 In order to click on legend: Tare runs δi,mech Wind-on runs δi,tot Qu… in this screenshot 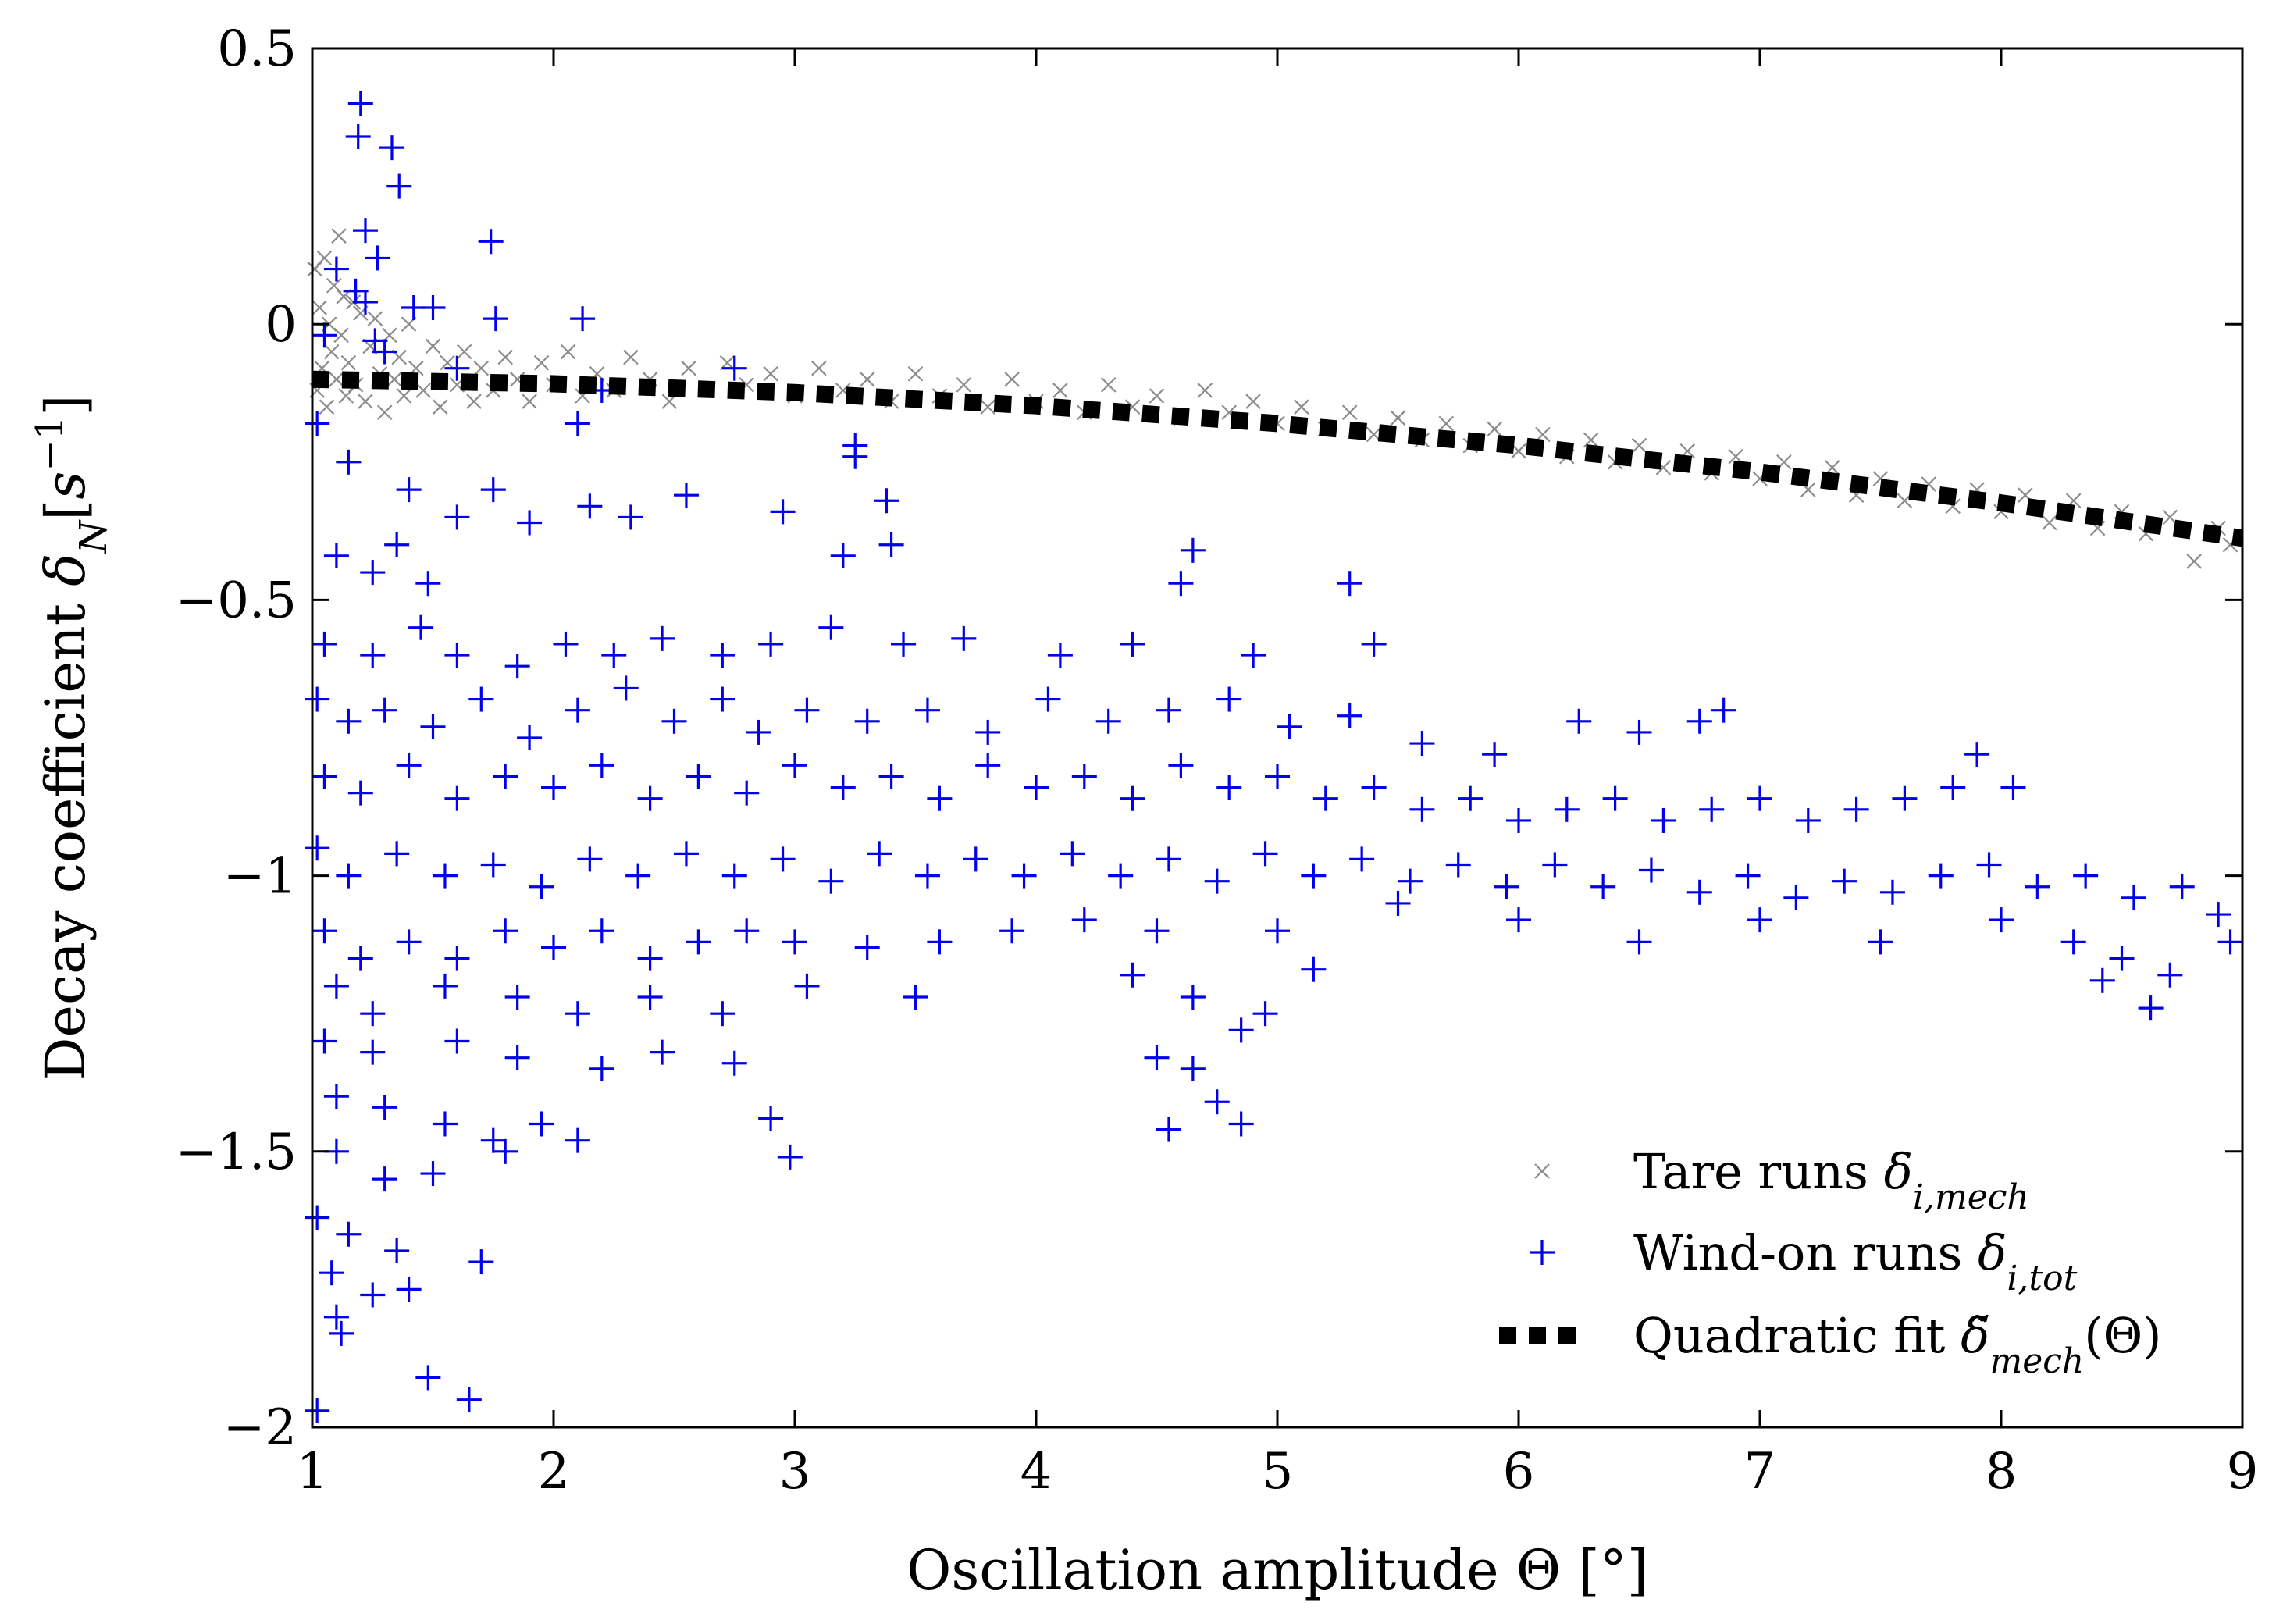, I will do `click(1830, 1262)`.